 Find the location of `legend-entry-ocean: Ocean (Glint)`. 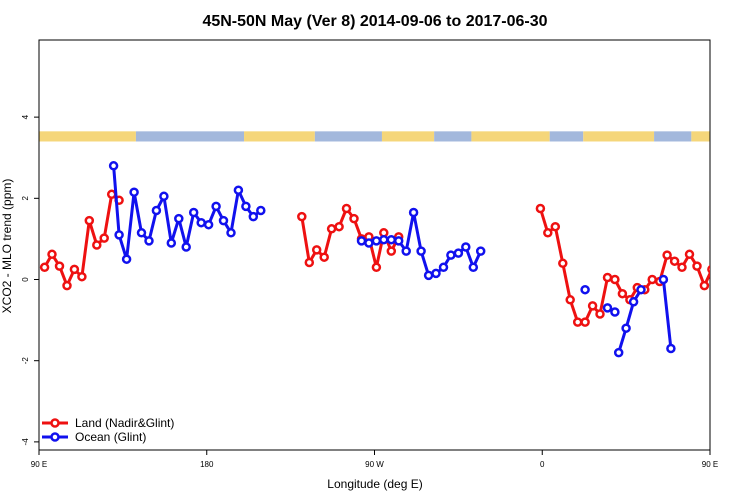

legend-entry-ocean: Ocean (Glint) is located at coordinates (94, 437).